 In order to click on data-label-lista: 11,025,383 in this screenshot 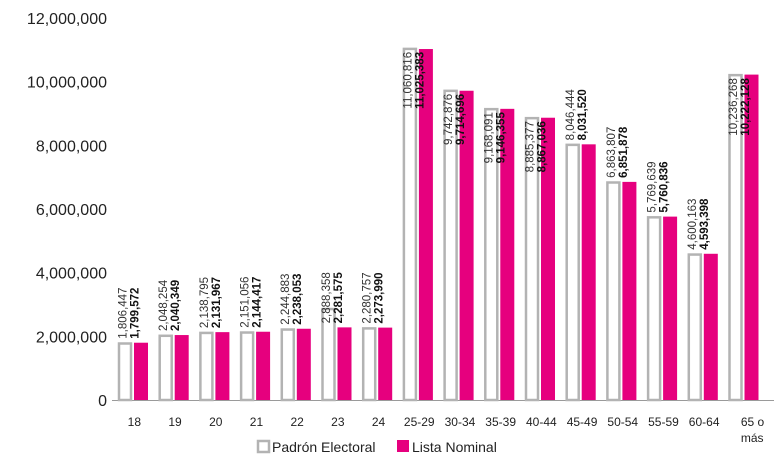, I will do `click(420, 80)`.